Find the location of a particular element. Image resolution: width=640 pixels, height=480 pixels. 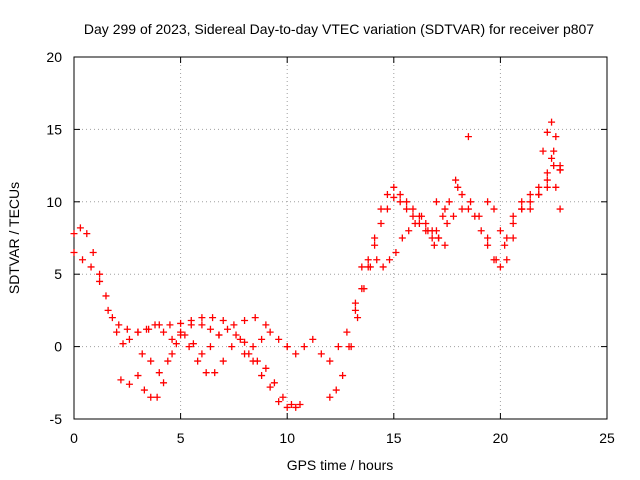

series-sat-k is located at coordinates (524, 198).